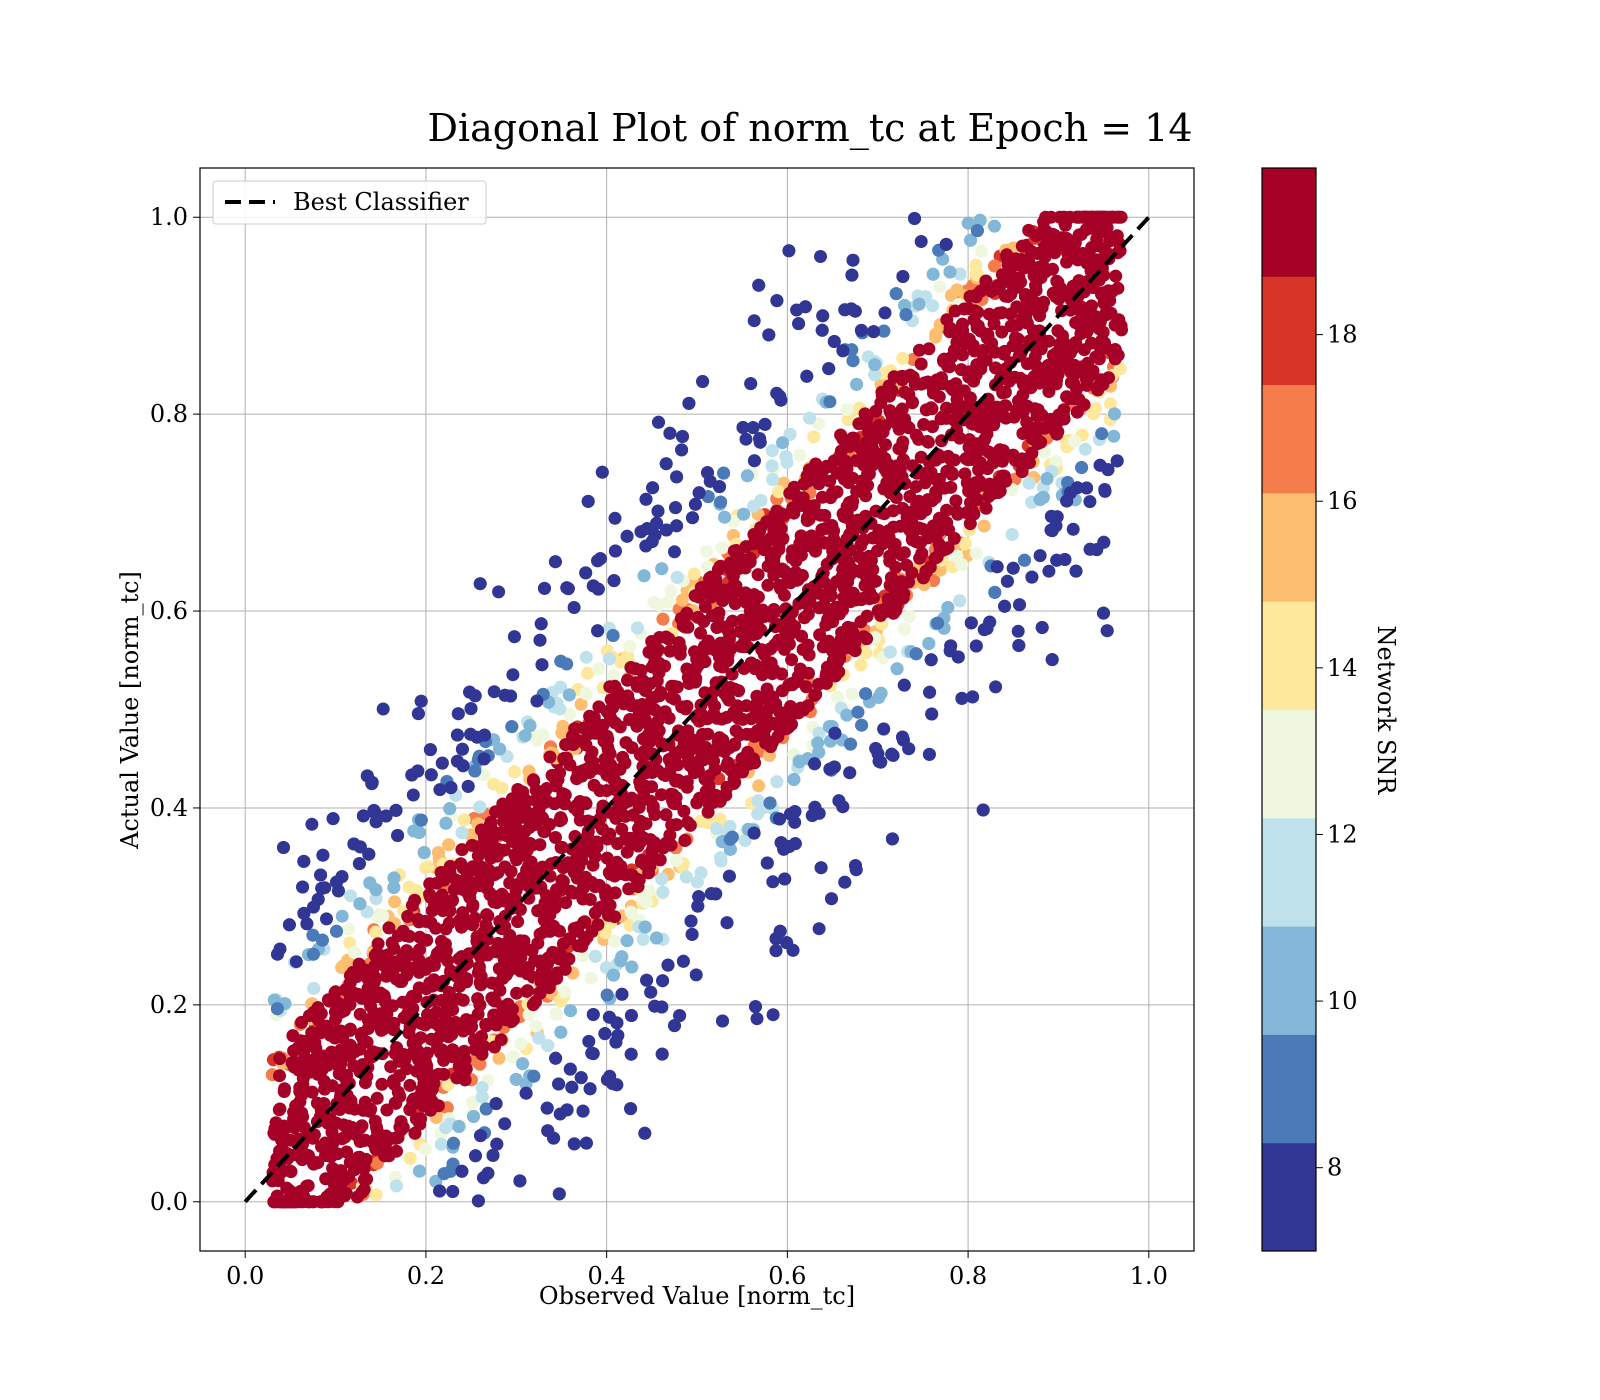 The image size is (1600, 1400). What do you see at coordinates (1342, 501) in the screenshot?
I see `colorbar-tick-label: 16` at bounding box center [1342, 501].